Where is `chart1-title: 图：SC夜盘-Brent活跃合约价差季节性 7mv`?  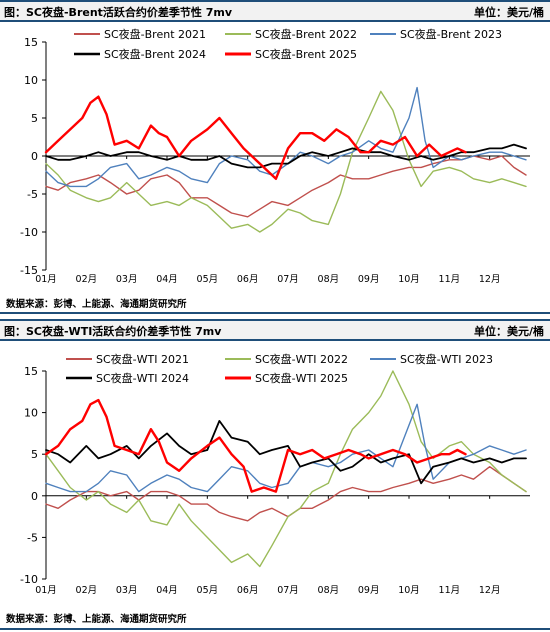 chart1-title: 图：SC夜盘-Brent活跃合约价差季节性 7mv is located at coordinates (118, 12).